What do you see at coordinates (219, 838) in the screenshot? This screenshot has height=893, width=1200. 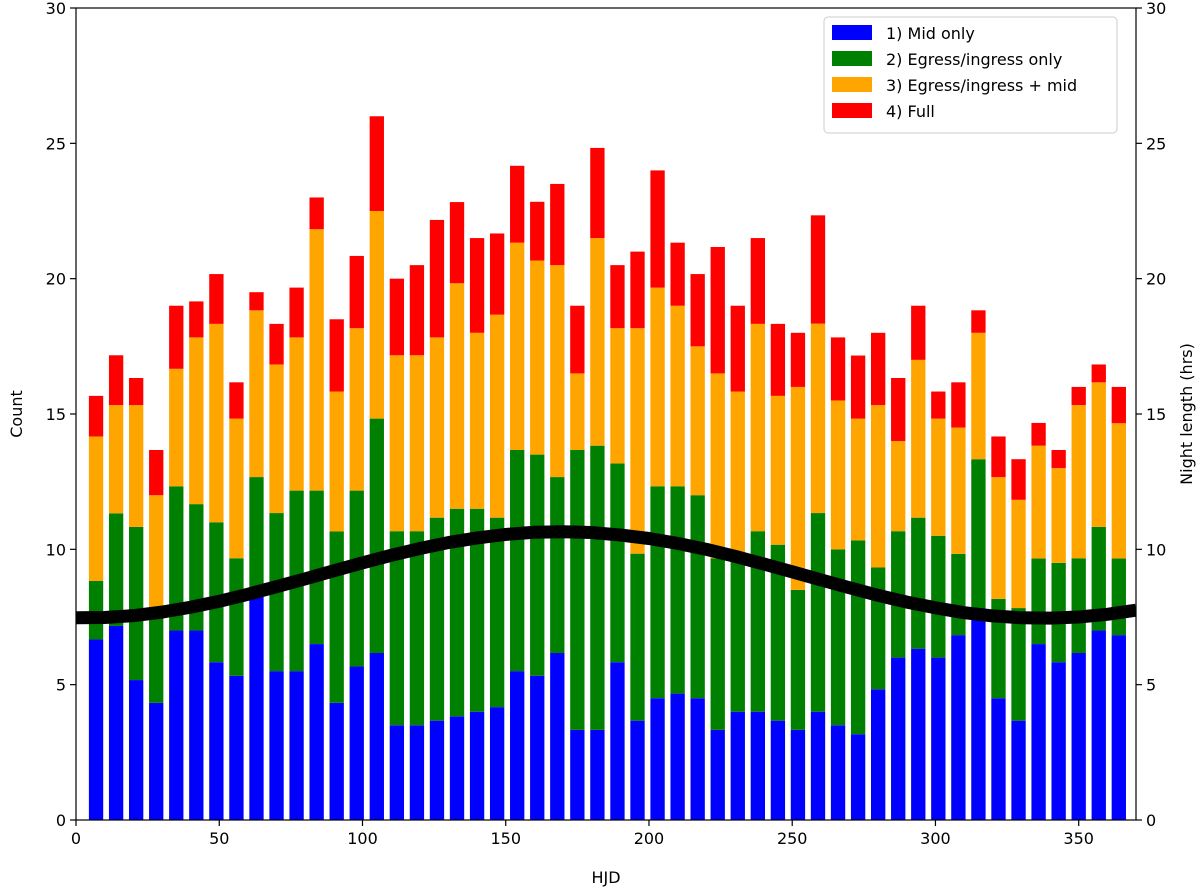 I see `x-tick-label: 50` at bounding box center [219, 838].